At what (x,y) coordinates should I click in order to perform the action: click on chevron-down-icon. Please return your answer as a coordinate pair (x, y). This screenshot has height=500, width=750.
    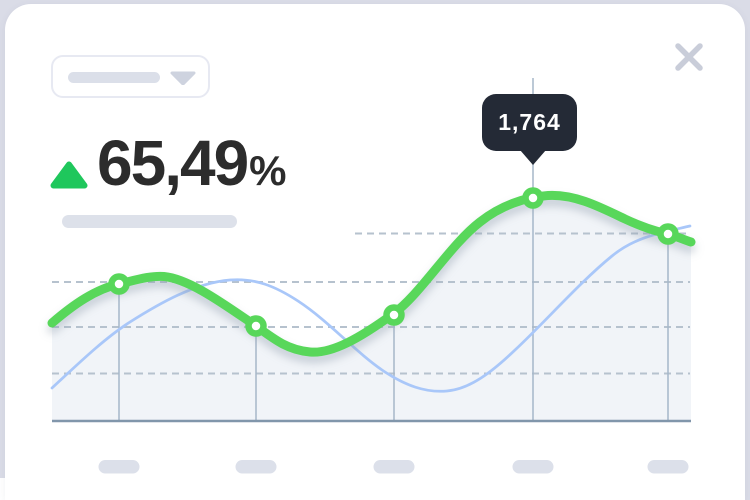
    Looking at the image, I should click on (183, 78).